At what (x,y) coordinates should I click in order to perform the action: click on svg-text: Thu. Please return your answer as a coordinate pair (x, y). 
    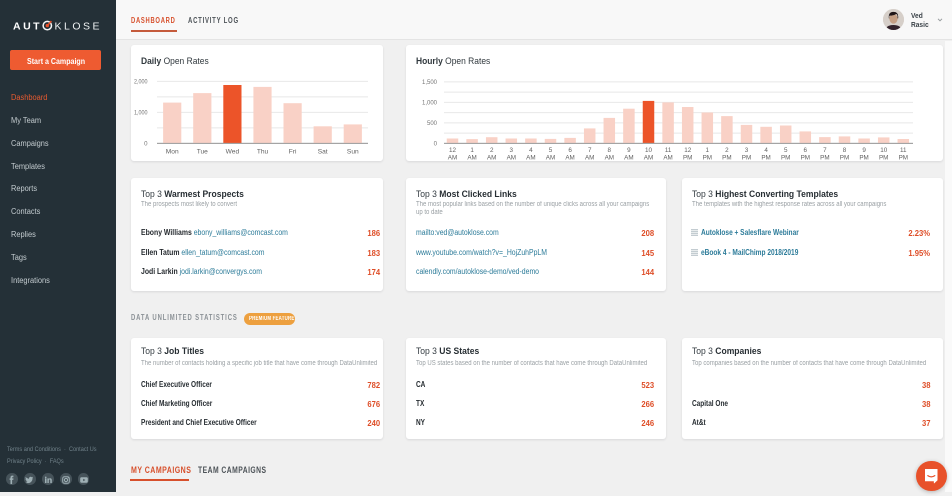
    Looking at the image, I should click on (263, 152).